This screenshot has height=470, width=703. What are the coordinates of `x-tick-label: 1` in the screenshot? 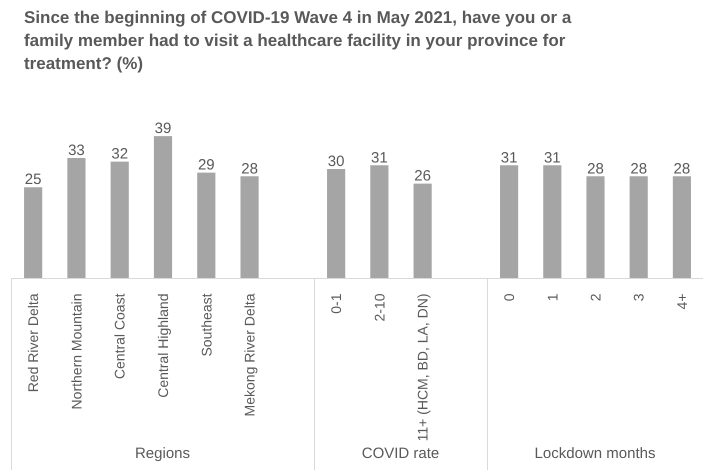 It's located at (552, 297).